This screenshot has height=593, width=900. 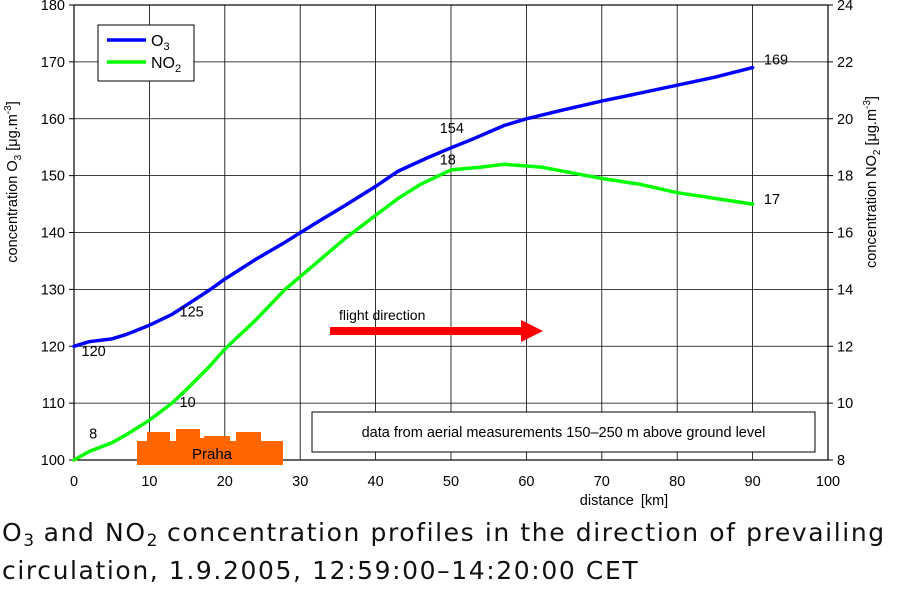 I want to click on city-shape, so click(x=210, y=447).